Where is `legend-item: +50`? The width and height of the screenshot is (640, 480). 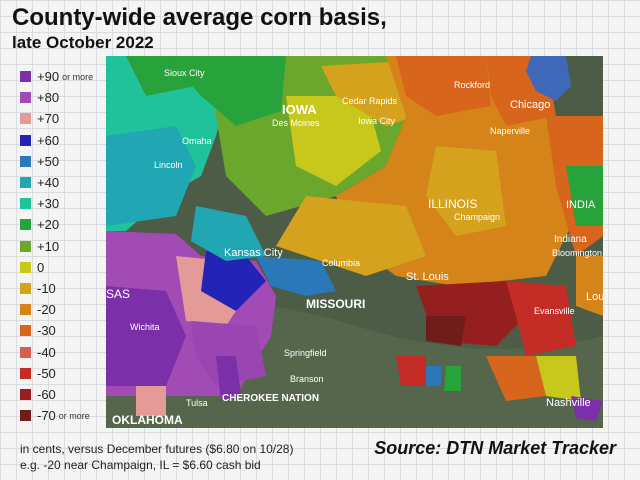 legend-item: +50 is located at coordinates (63, 161).